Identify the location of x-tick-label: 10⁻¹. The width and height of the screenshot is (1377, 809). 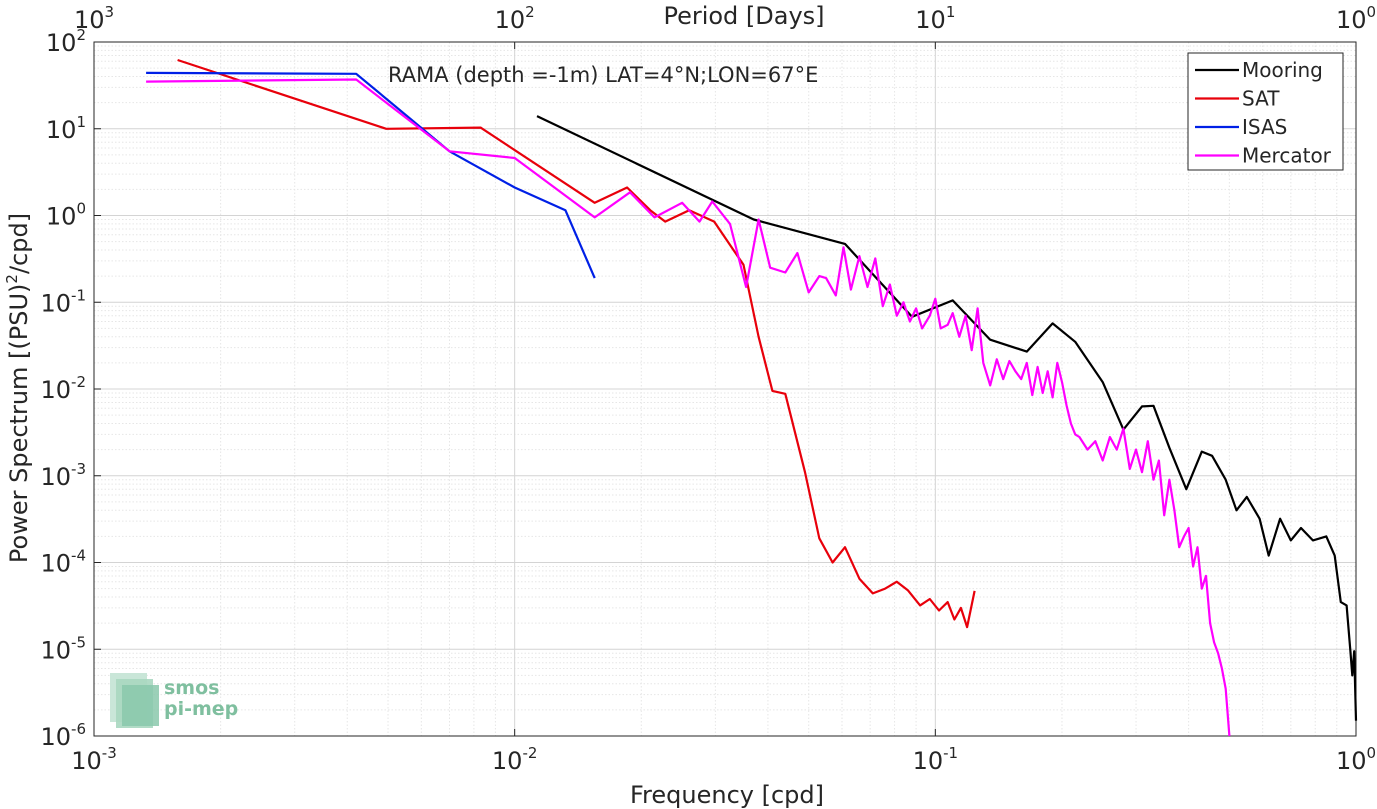
(936, 759).